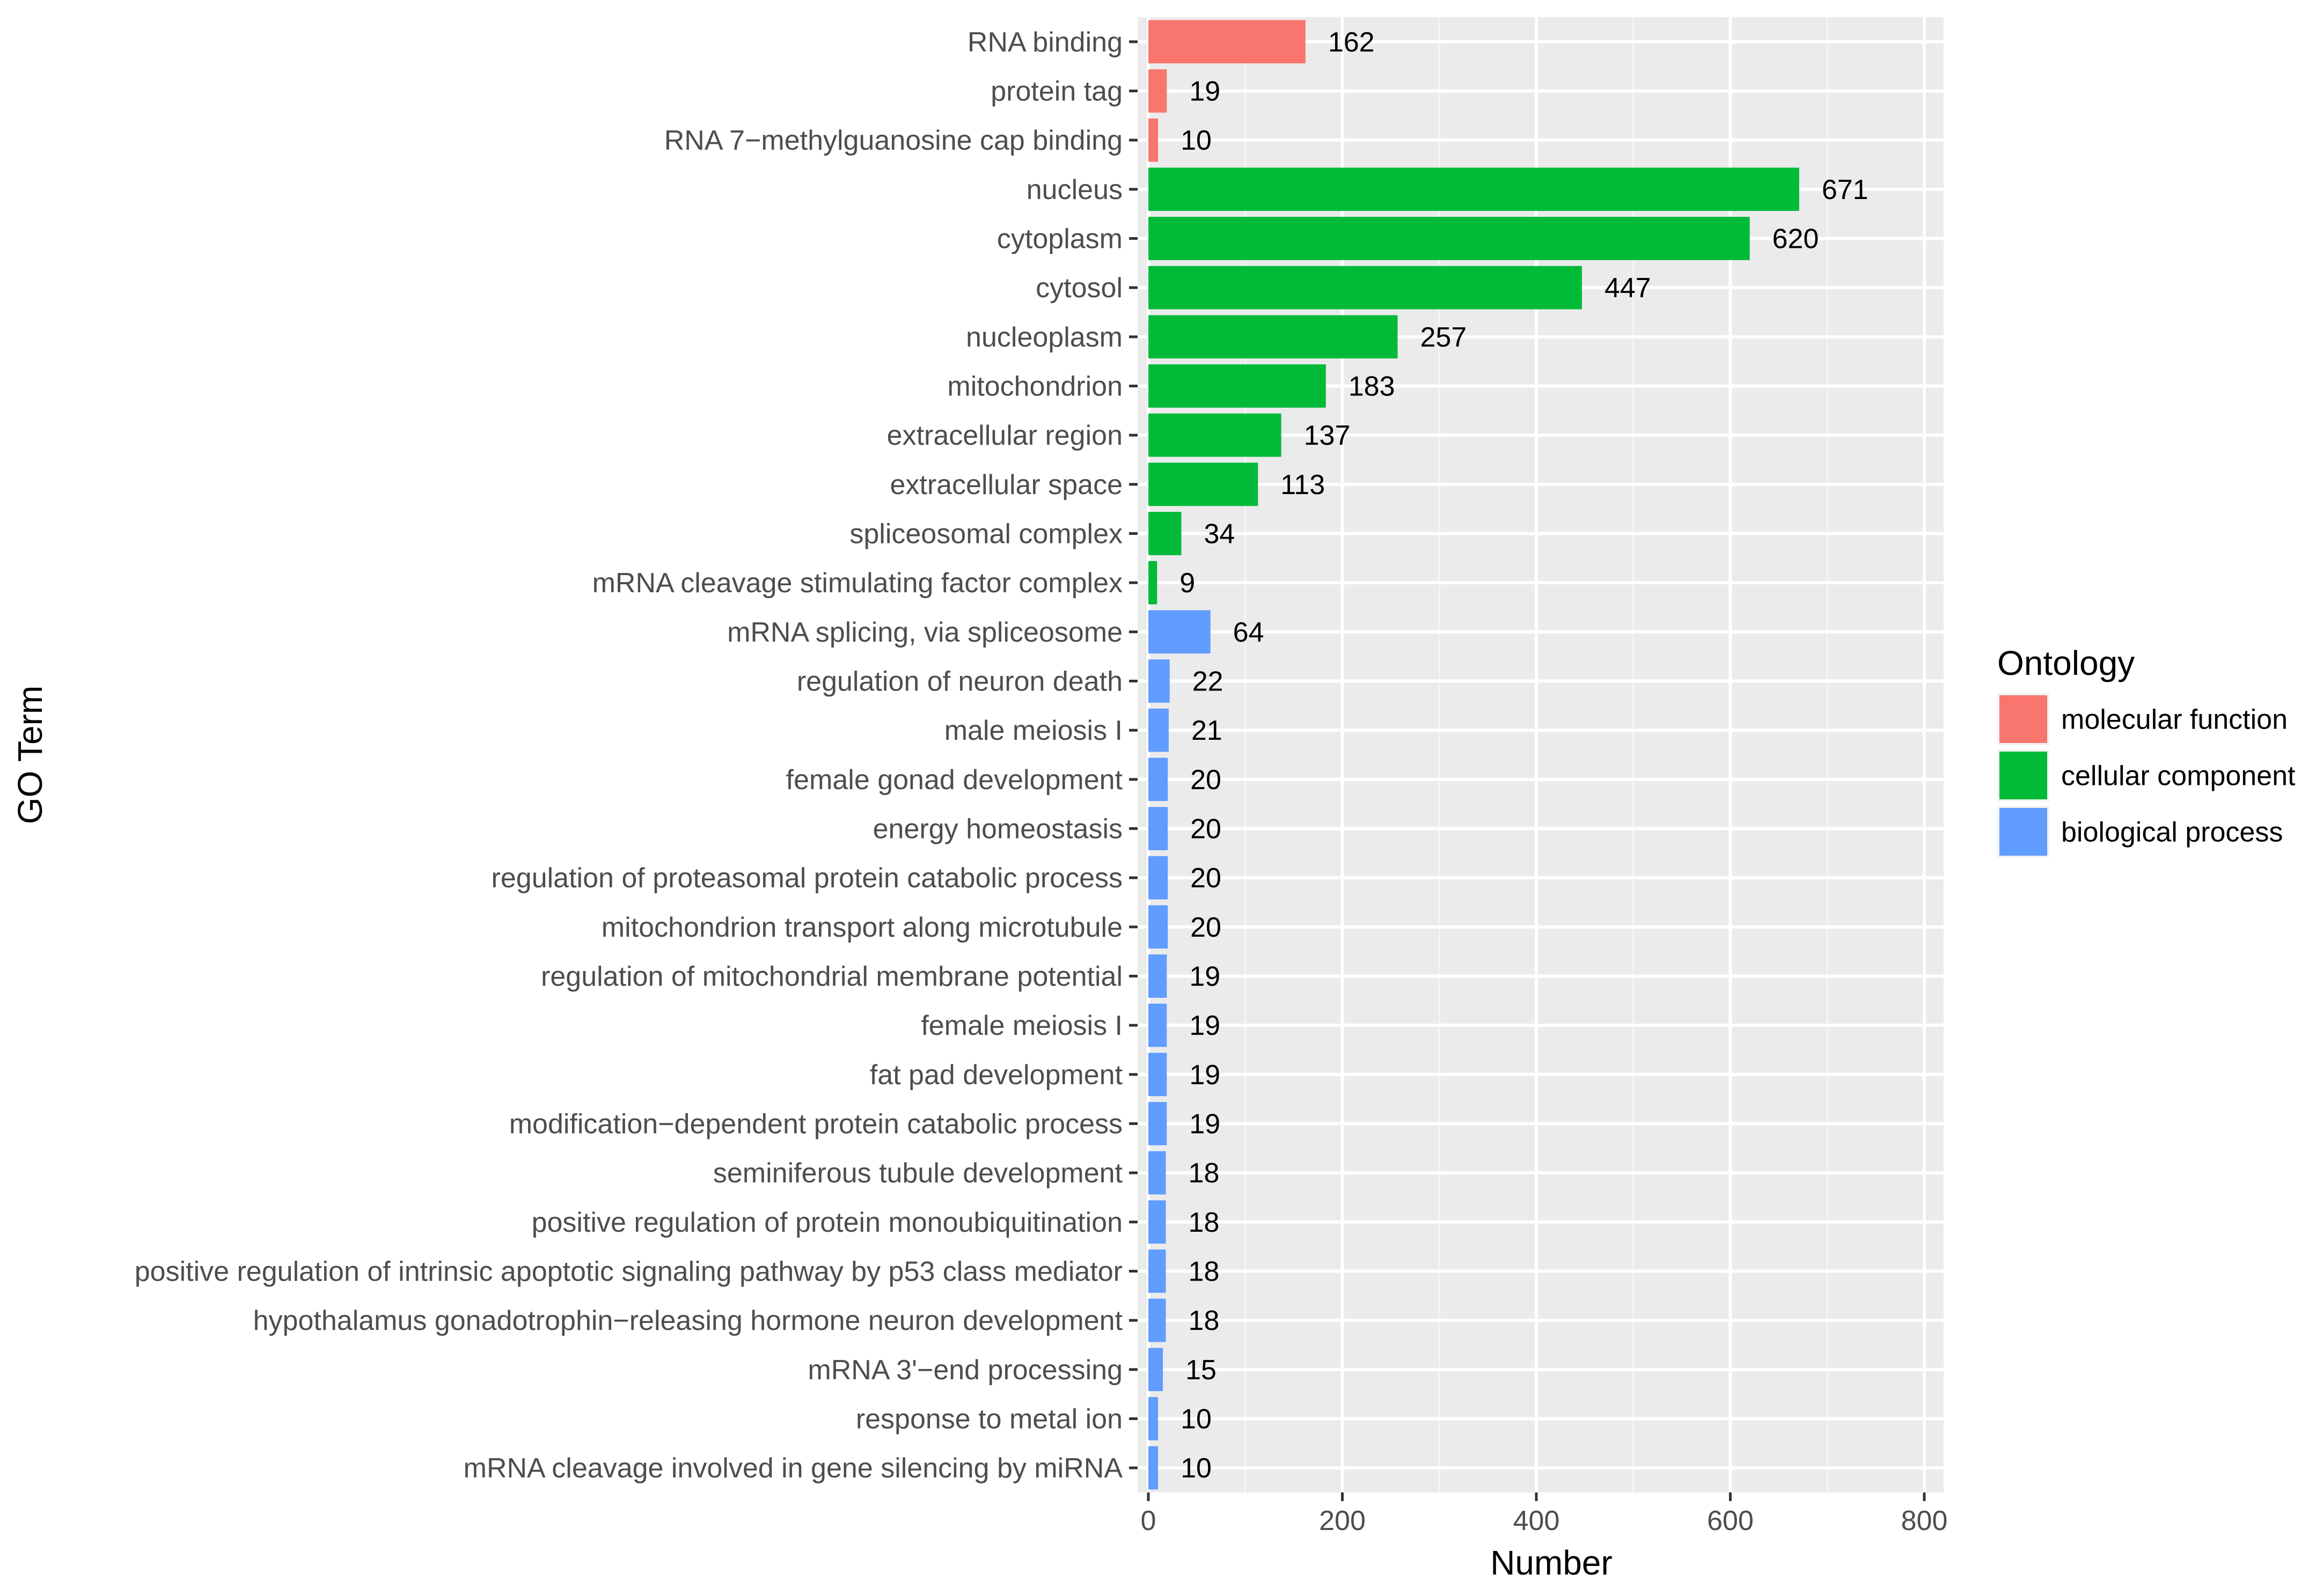 This screenshot has width=2323, height=1596. Describe the element at coordinates (1022, 1025) in the screenshot. I see `y-tick-label: female meiosis I` at that location.